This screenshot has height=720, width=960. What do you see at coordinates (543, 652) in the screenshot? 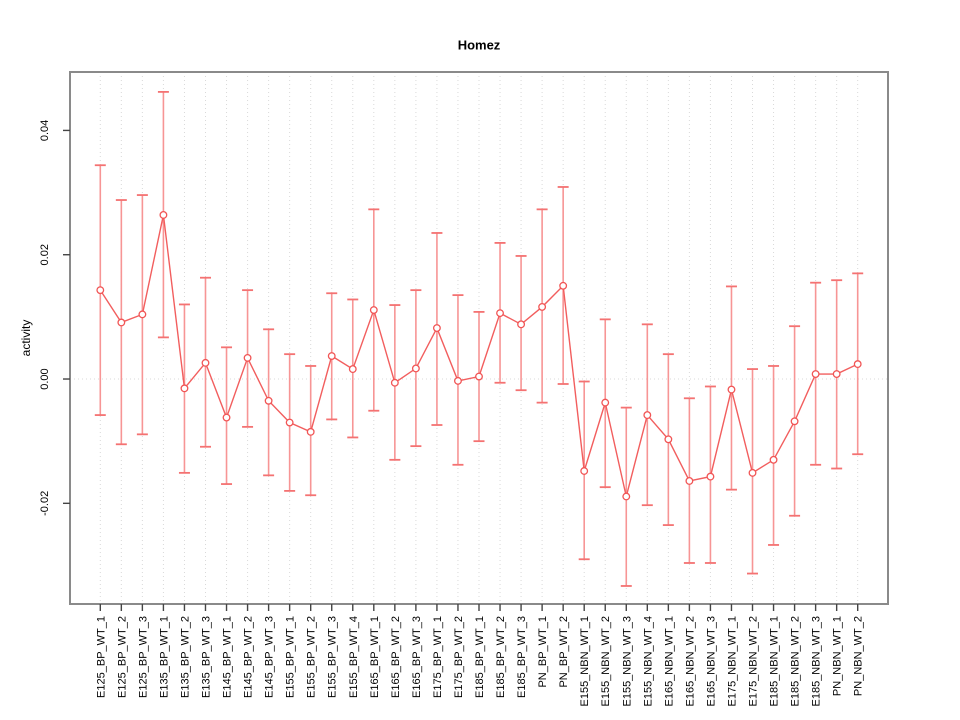
I see `x-tick-label: PN_BP_WT_1` at bounding box center [543, 652].